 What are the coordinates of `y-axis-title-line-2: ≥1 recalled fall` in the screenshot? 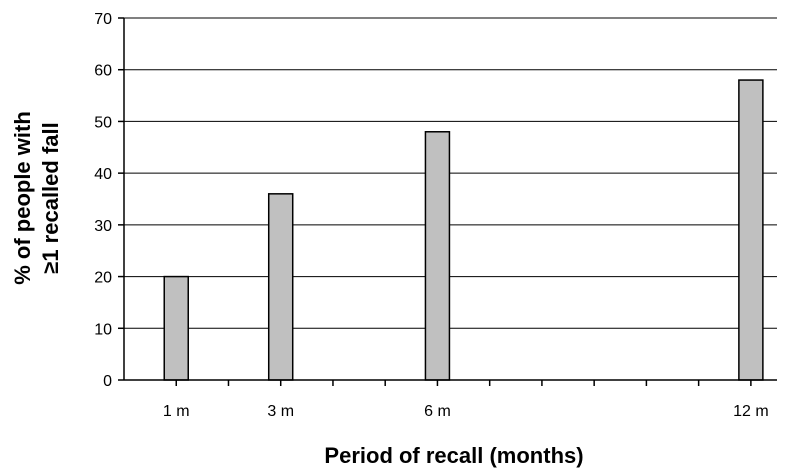 It's located at (50, 198).